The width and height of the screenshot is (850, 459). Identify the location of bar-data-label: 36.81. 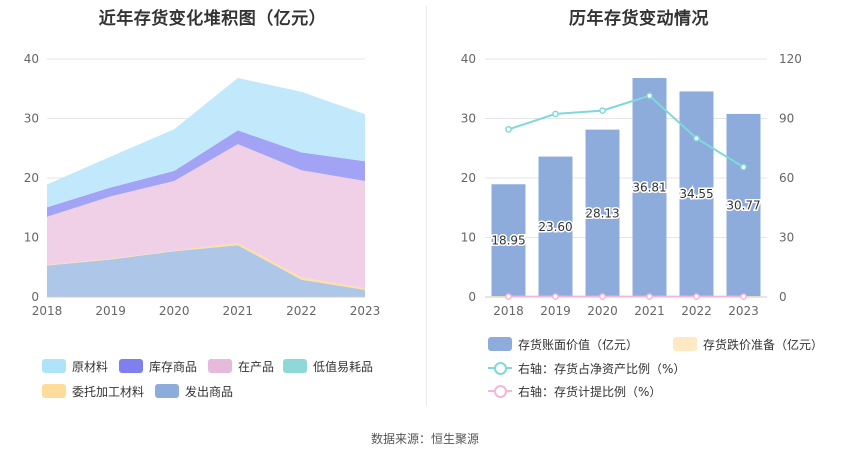
(649, 187).